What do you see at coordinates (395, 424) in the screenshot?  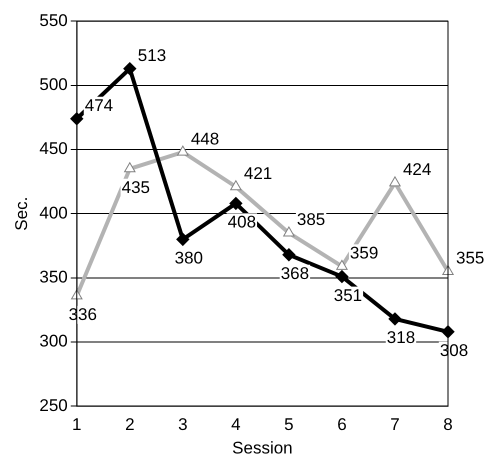 I see `x-tick-label: 7` at bounding box center [395, 424].